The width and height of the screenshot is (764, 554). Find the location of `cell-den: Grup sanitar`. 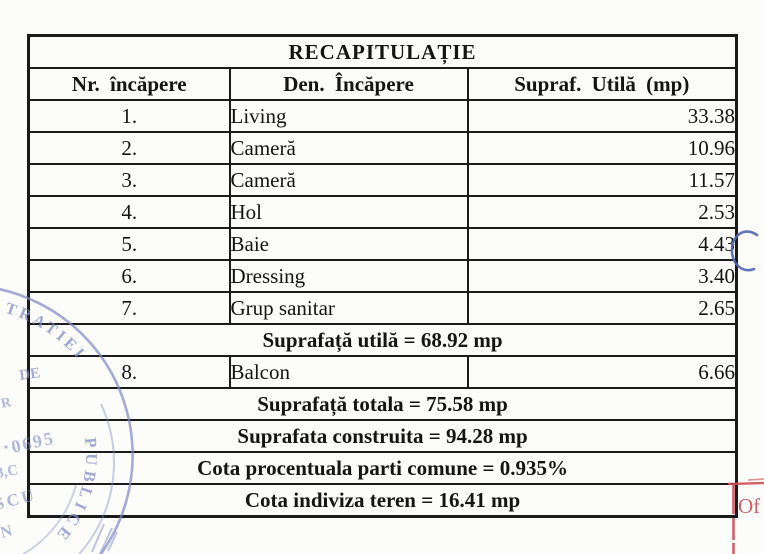

cell-den: Grup sanitar is located at coordinates (348, 308).